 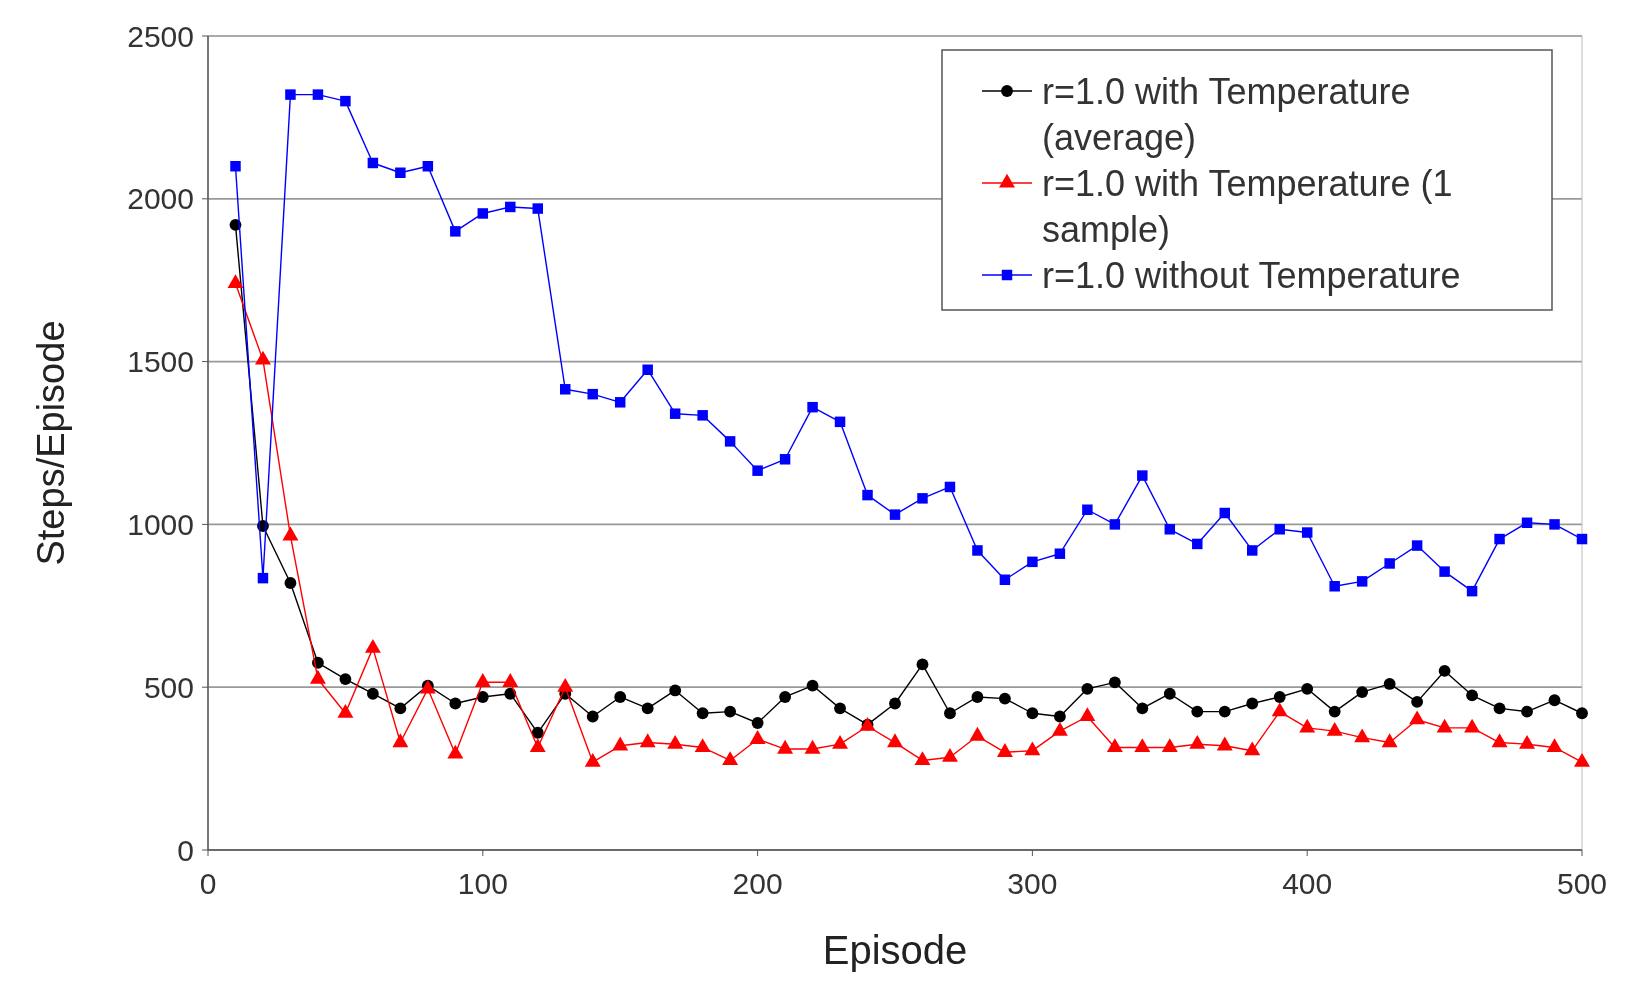 I want to click on legend-label: r=1.0 with Temperature (1 sample), so click(x=1247, y=206).